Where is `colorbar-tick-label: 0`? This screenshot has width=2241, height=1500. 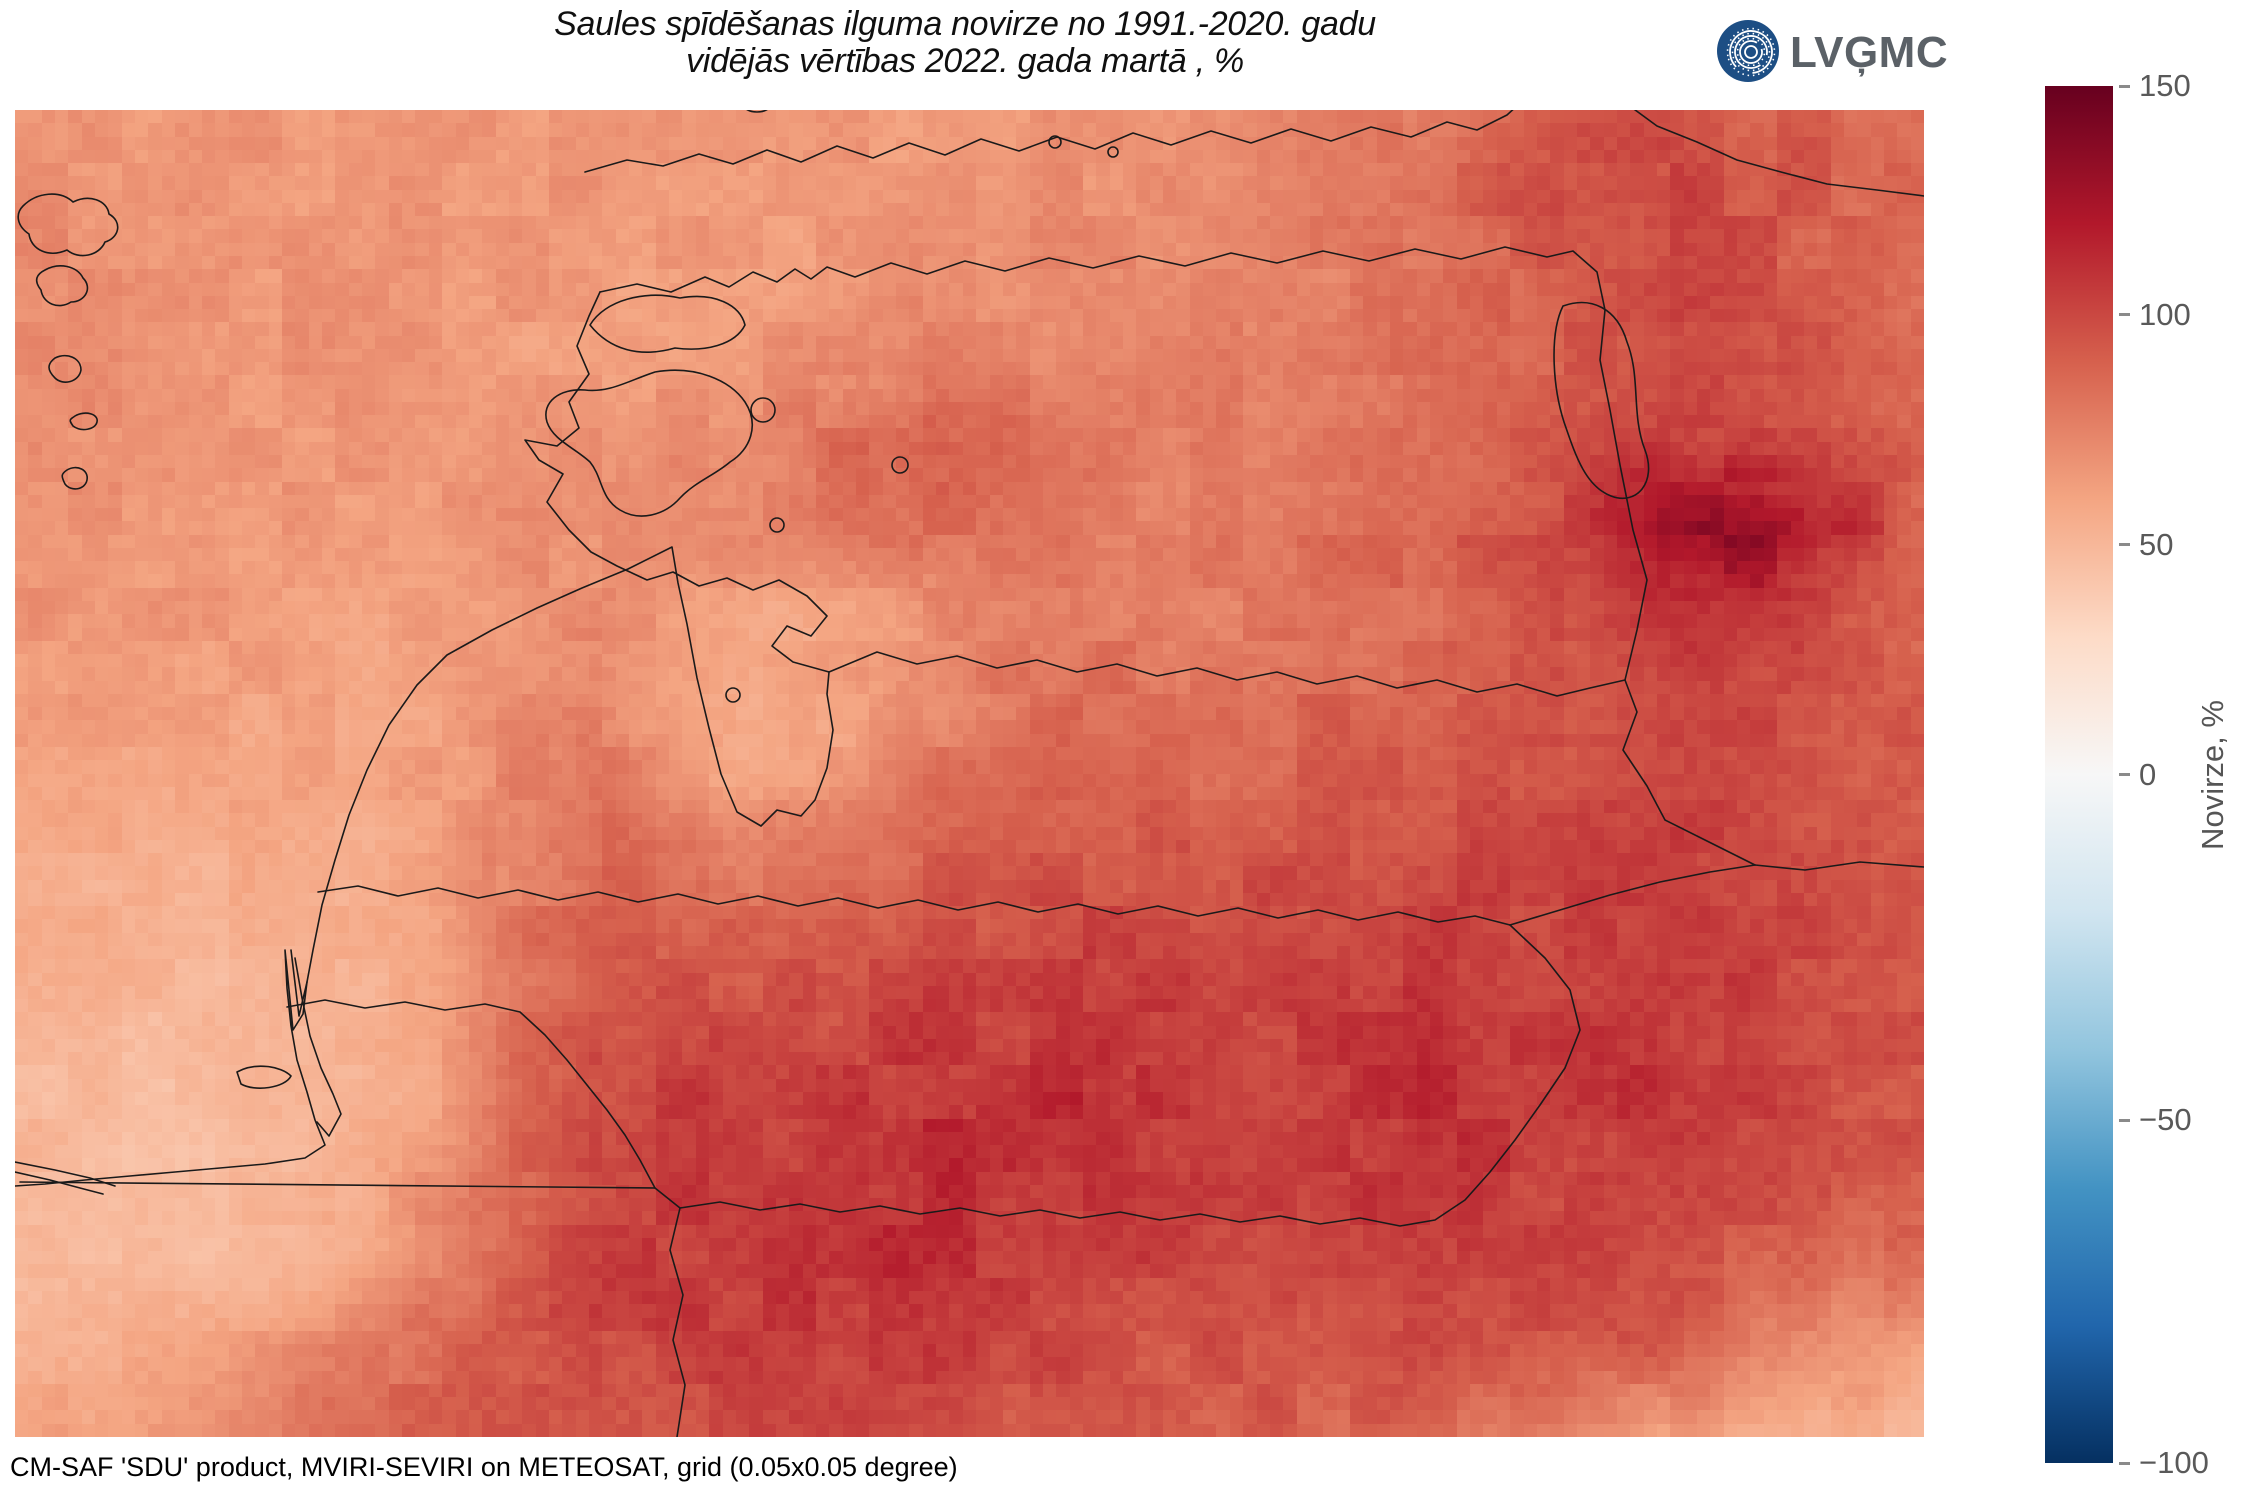
colorbar-tick-label: 0 is located at coordinates (2148, 774).